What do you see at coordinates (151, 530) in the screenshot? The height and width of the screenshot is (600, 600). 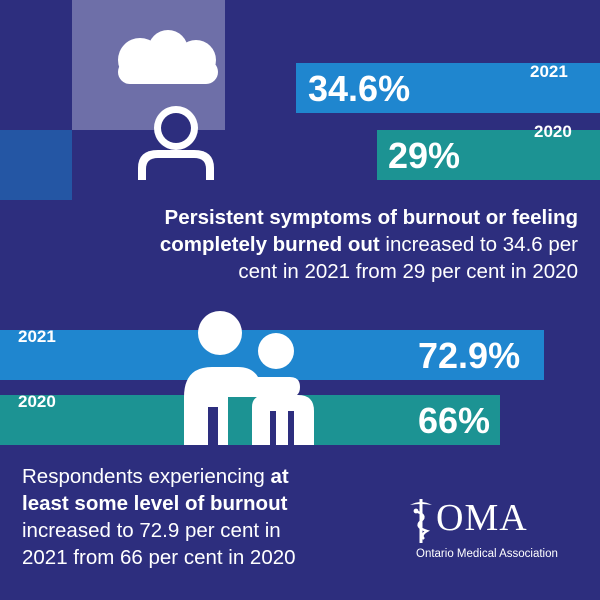 I see `caption-line: increased to 72.9 per cent in` at bounding box center [151, 530].